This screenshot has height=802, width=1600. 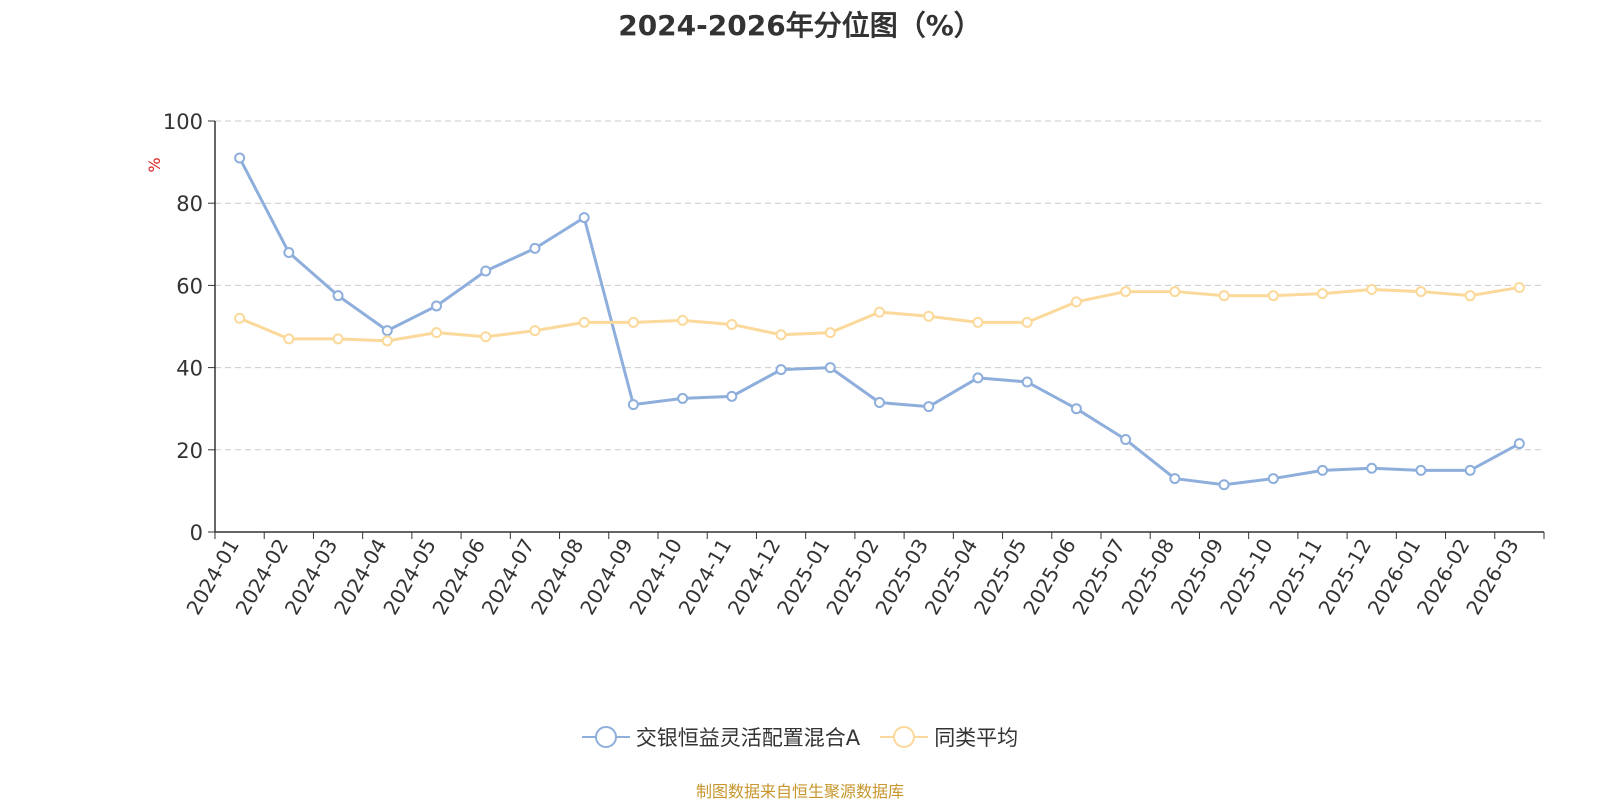 I want to click on legend: 交银恒益灵活配置混合A 同类平均, so click(x=800, y=737).